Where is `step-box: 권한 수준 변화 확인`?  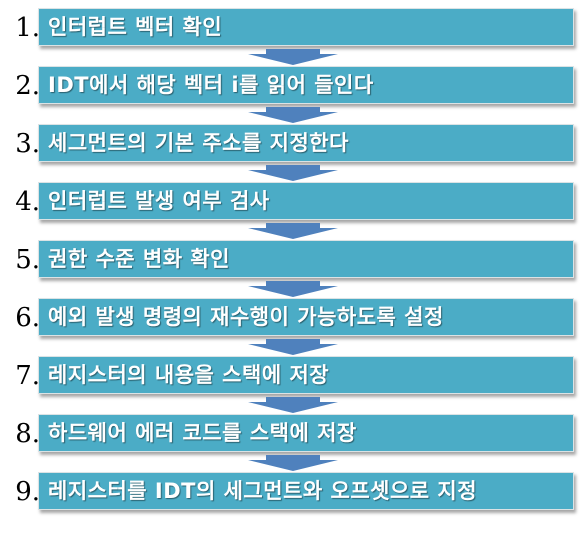 step-box: 권한 수준 변화 확인 is located at coordinates (306, 259).